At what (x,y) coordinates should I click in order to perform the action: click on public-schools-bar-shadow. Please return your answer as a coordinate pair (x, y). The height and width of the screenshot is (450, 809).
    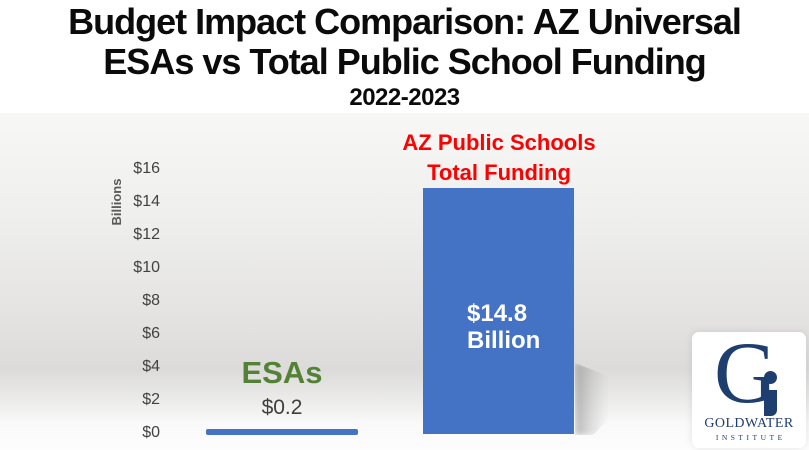
    Looking at the image, I should click on (591, 399).